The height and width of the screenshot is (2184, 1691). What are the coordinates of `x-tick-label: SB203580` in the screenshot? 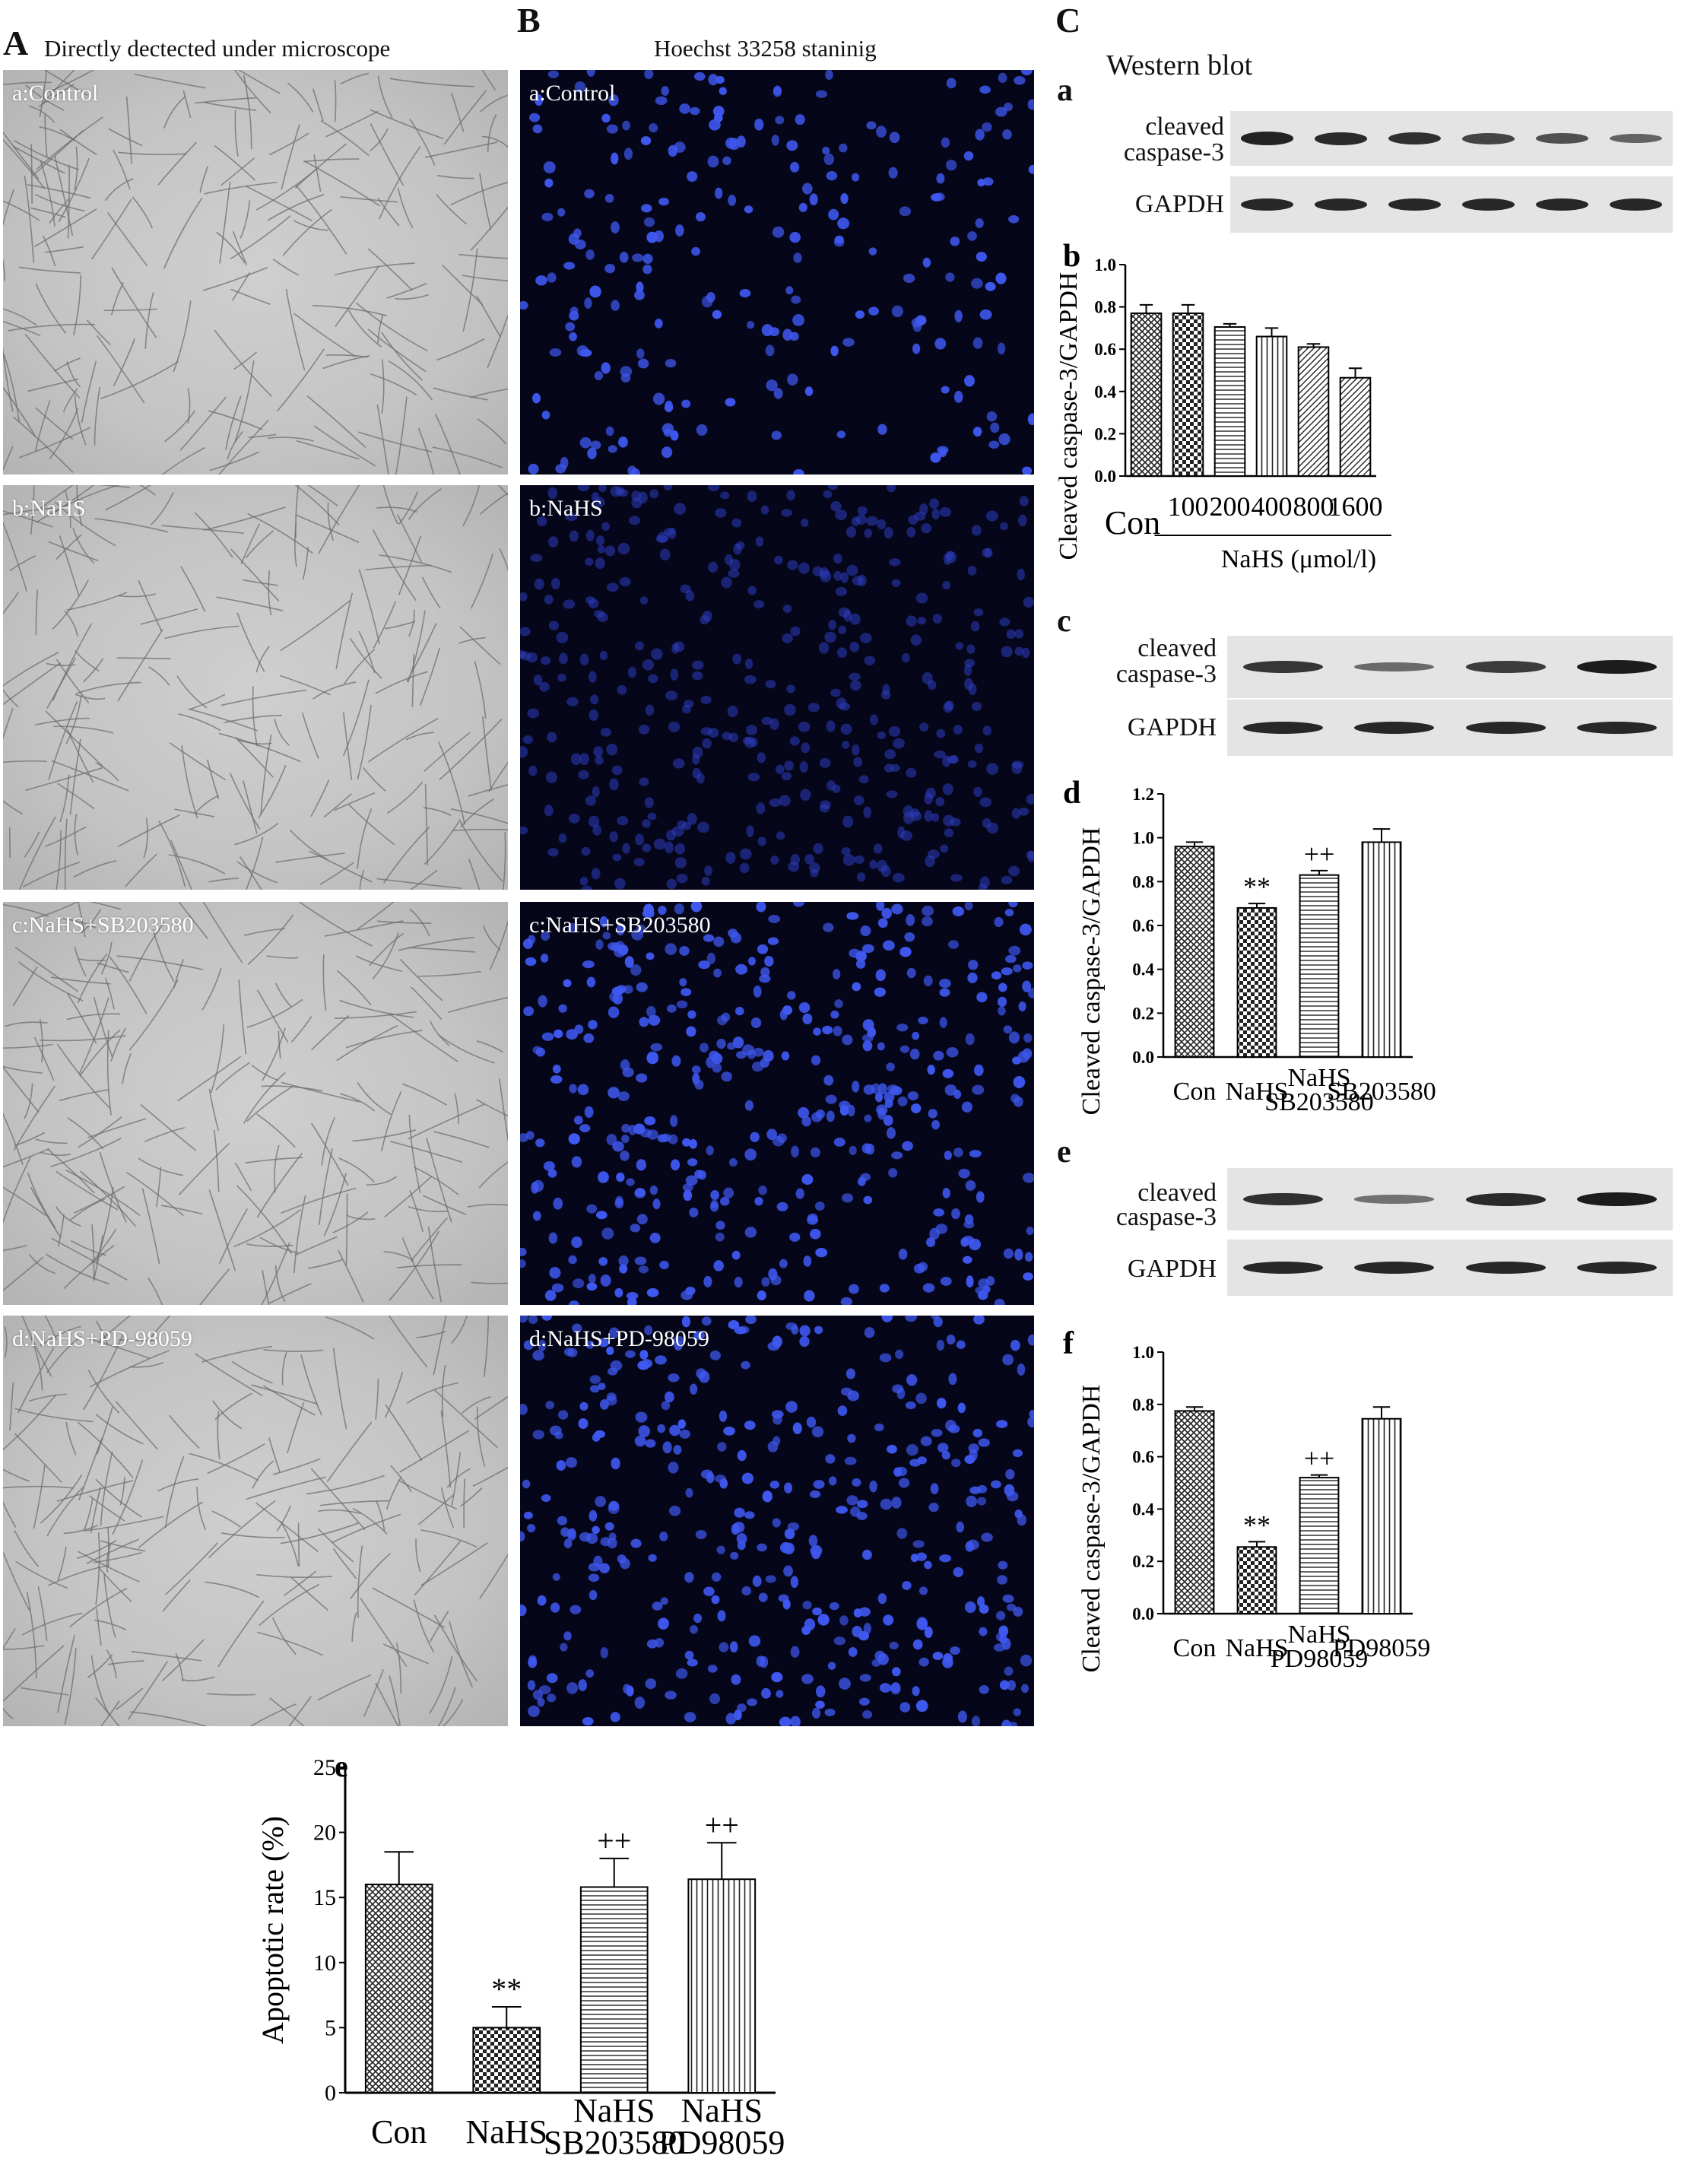 It's located at (614, 2142).